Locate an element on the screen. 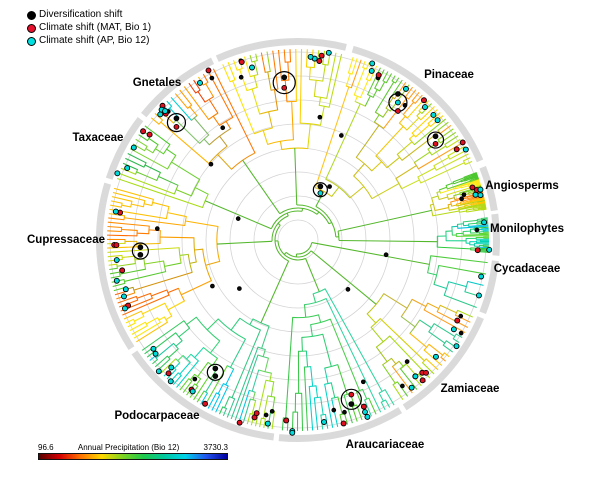 The width and height of the screenshot is (600, 487). clade-tree-Podocarpaceae is located at coordinates (208, 373).